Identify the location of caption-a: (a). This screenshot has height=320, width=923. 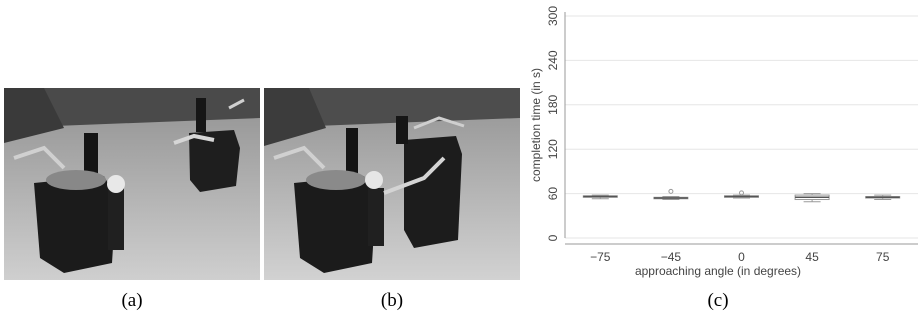
(132, 300).